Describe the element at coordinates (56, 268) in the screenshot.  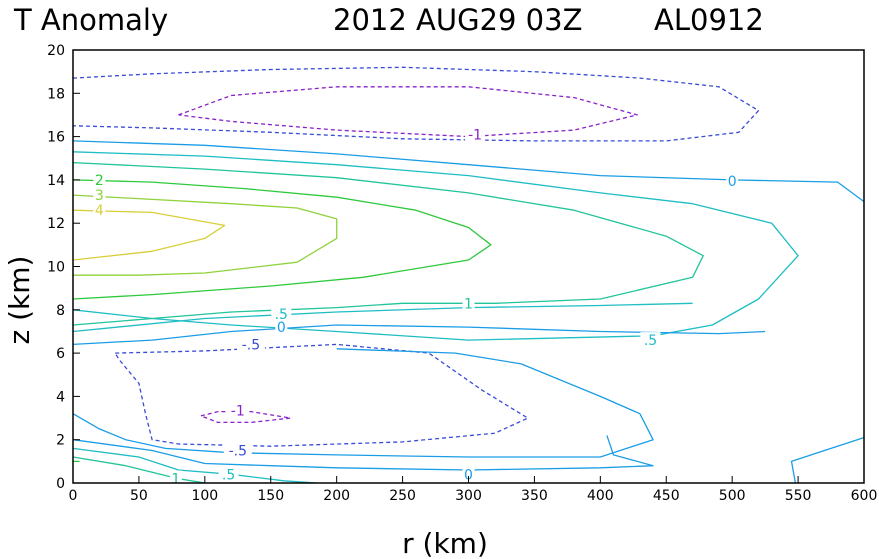
I see `y-tick-label: 10` at that location.